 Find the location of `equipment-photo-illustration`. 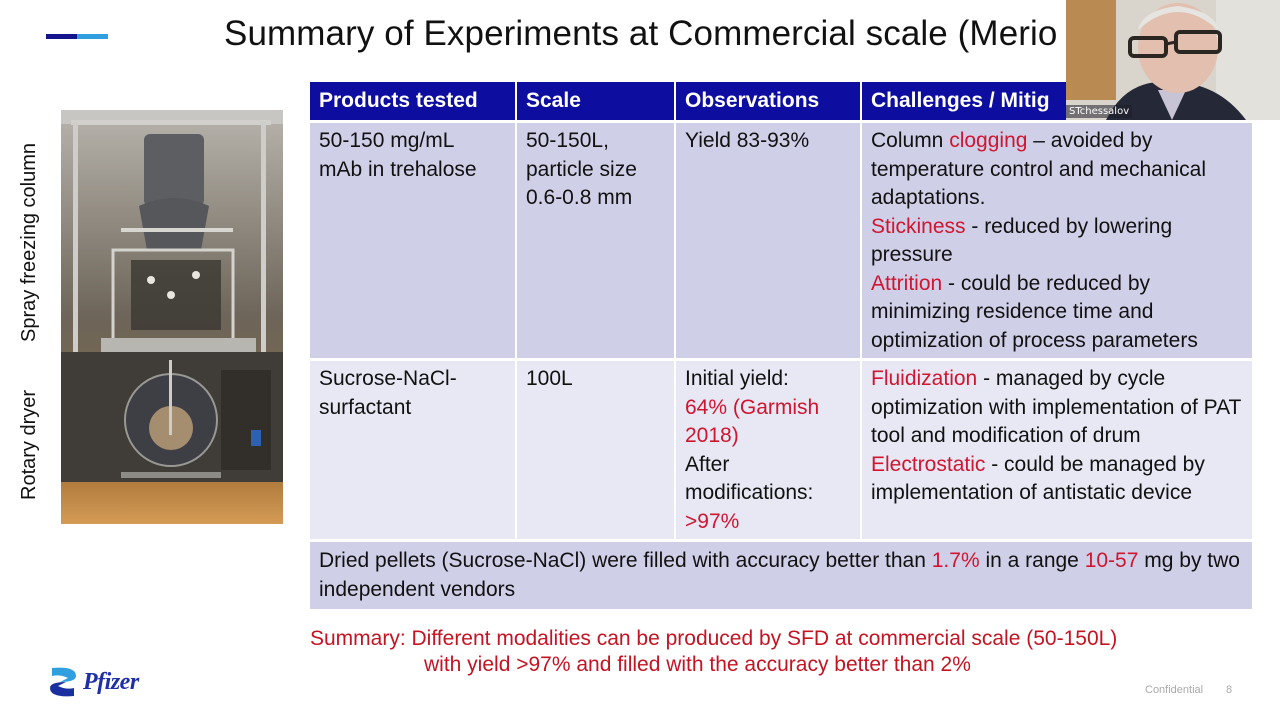

equipment-photo-illustration is located at coordinates (172, 317).